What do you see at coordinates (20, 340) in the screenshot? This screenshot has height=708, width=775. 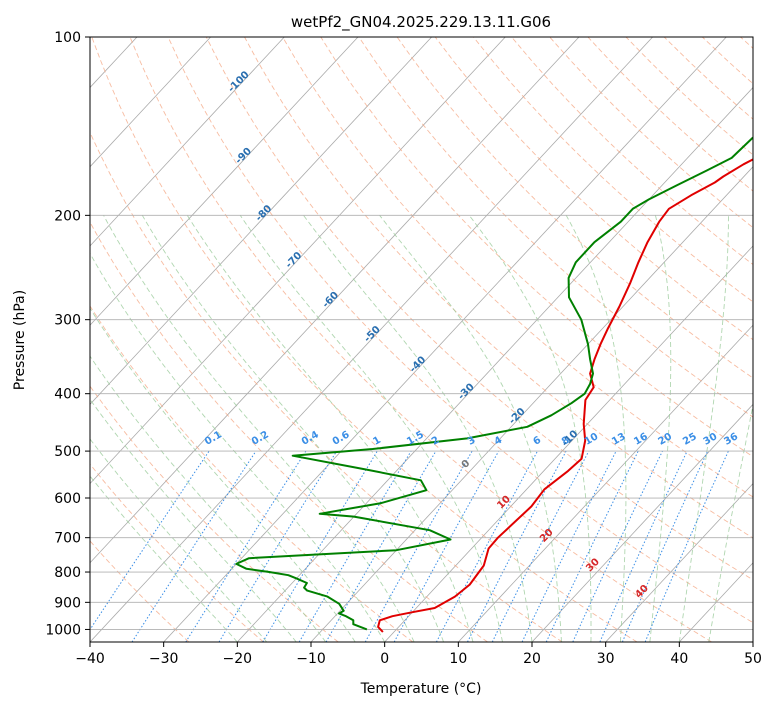 I see `y-axis-label: Pressure (hPa)` at bounding box center [20, 340].